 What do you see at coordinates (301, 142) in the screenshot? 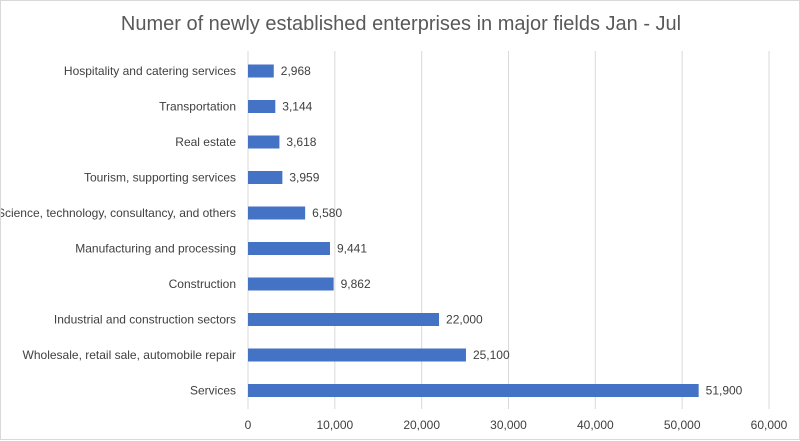
I see `data-label: 3,618` at bounding box center [301, 142].